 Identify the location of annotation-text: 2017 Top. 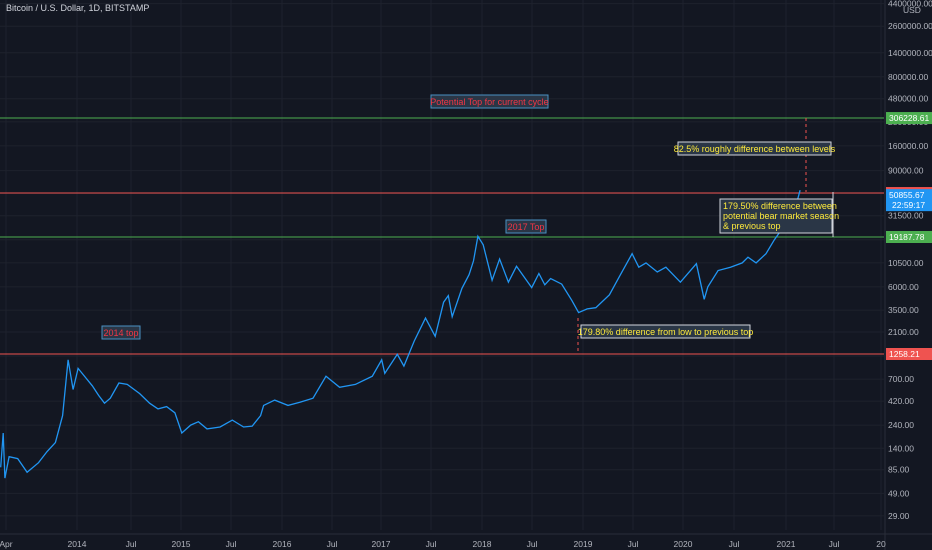
(526, 227).